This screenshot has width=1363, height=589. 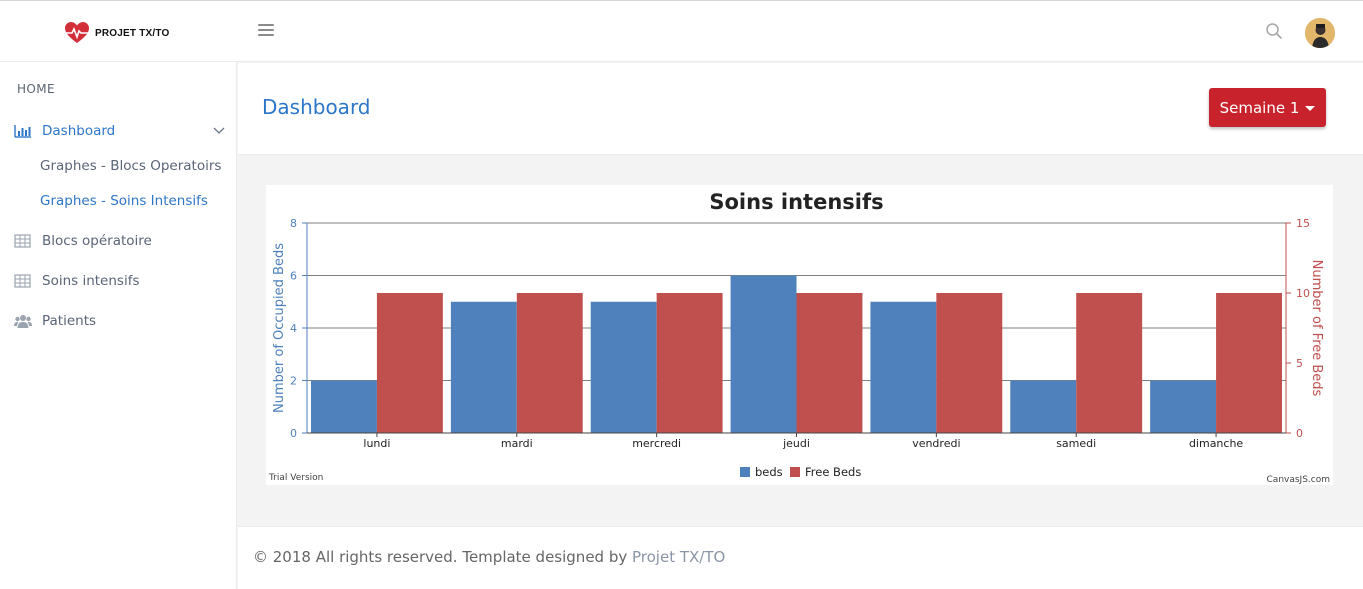 I want to click on week-dropdown-label: Semaine 1, so click(x=1259, y=107).